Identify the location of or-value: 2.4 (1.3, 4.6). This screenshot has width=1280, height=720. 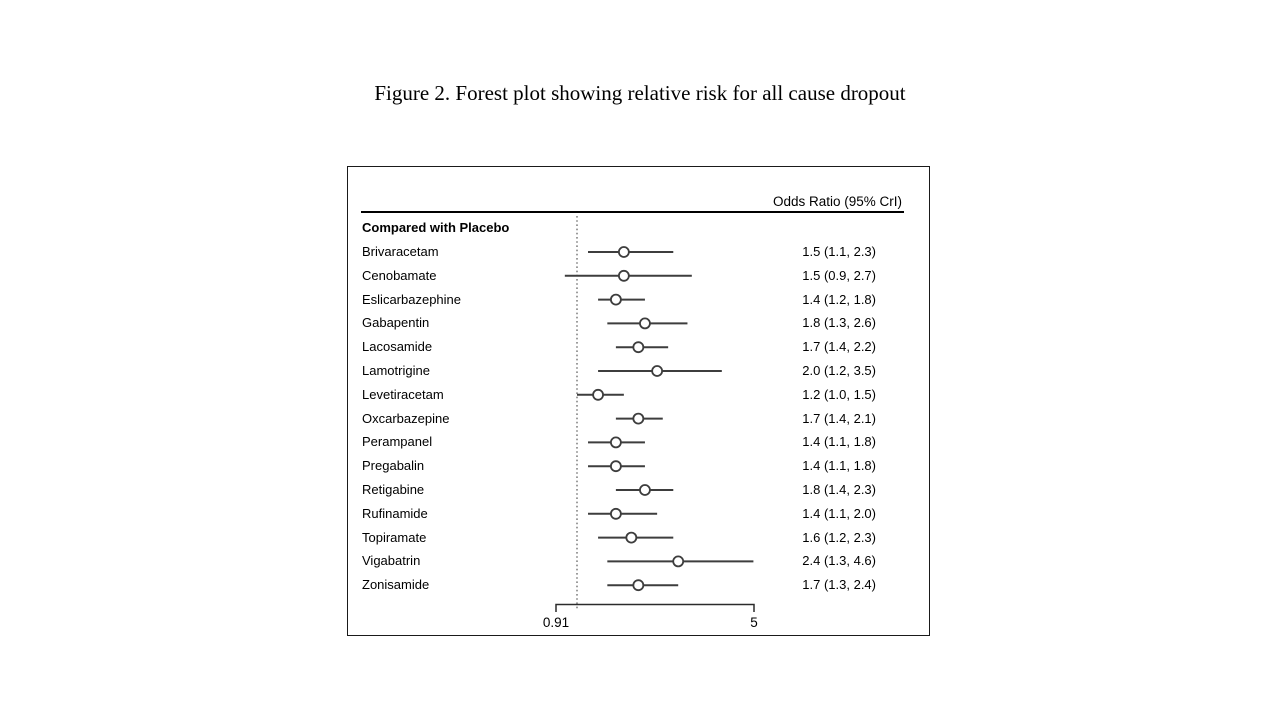
(839, 561).